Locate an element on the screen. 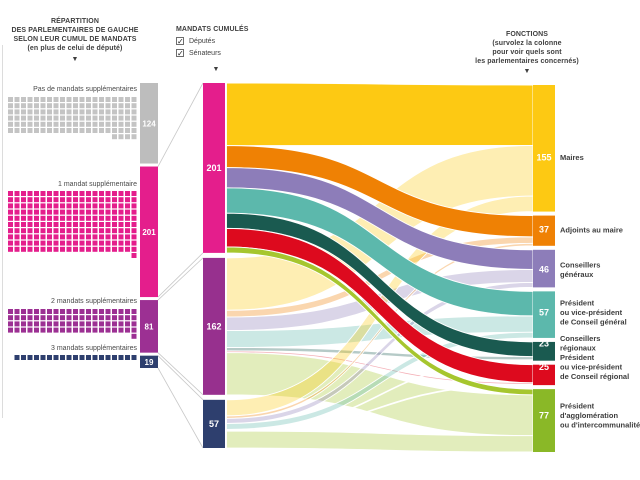 This screenshot has height=480, width=640. function-label: d'agglomération is located at coordinates (589, 415).